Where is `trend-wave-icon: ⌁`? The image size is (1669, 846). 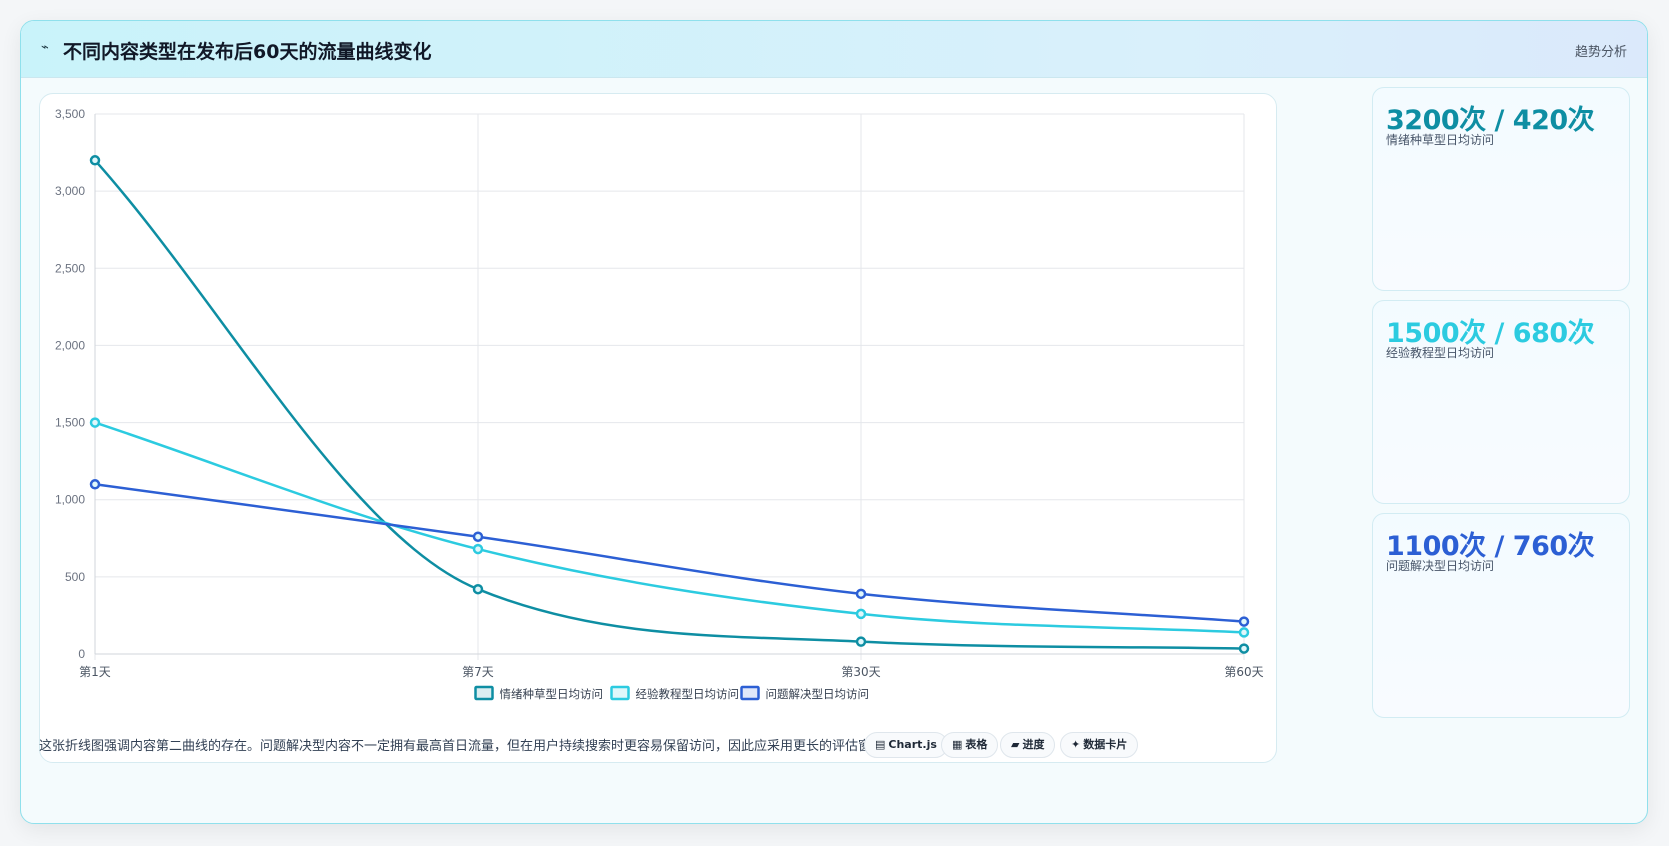 trend-wave-icon: ⌁ is located at coordinates (45, 47).